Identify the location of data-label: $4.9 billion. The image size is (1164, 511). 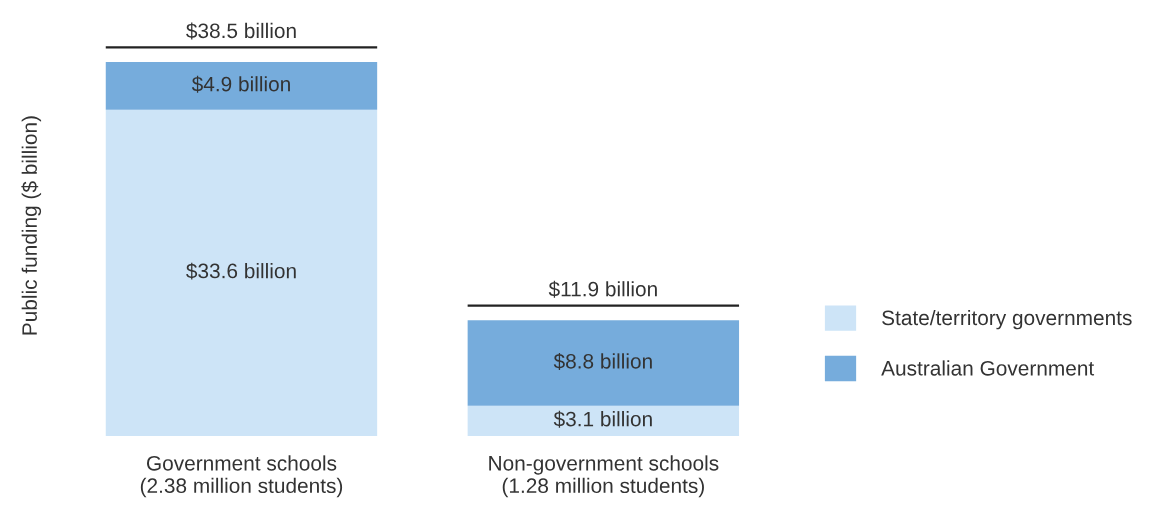
(240, 84).